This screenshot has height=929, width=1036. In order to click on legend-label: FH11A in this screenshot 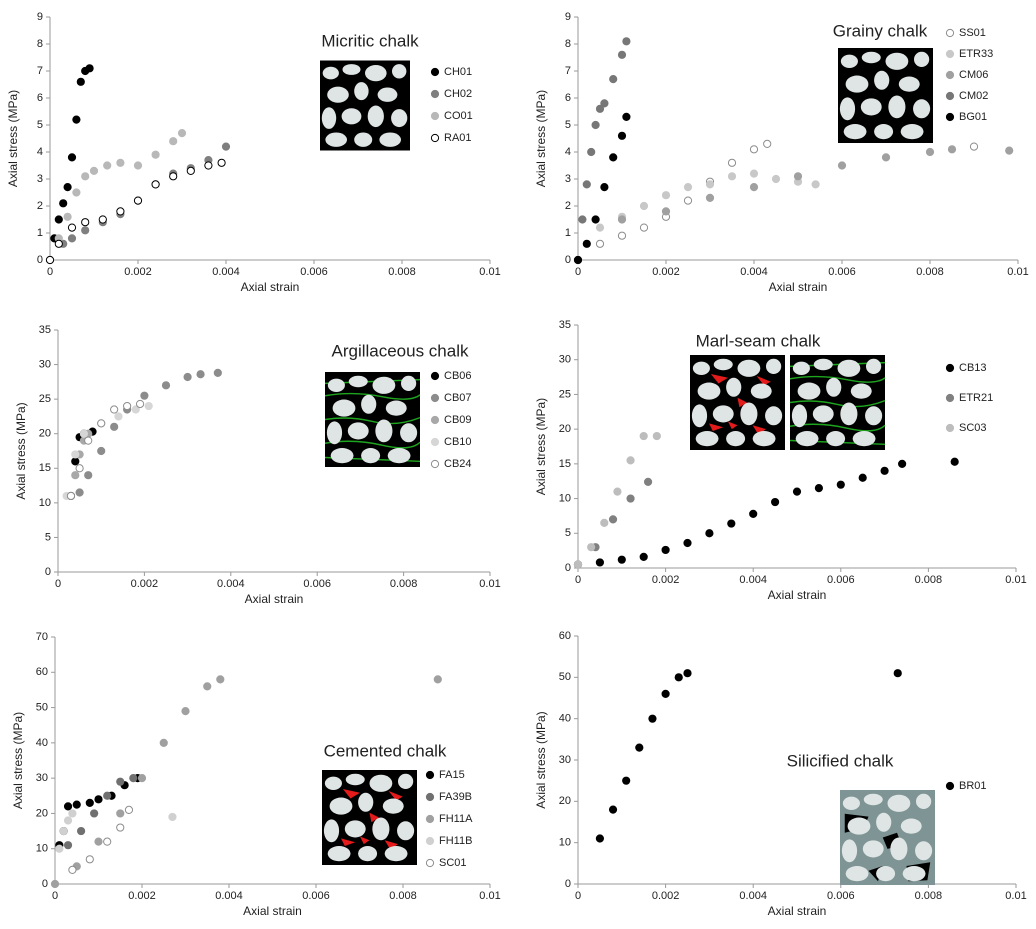, I will do `click(456, 819)`.